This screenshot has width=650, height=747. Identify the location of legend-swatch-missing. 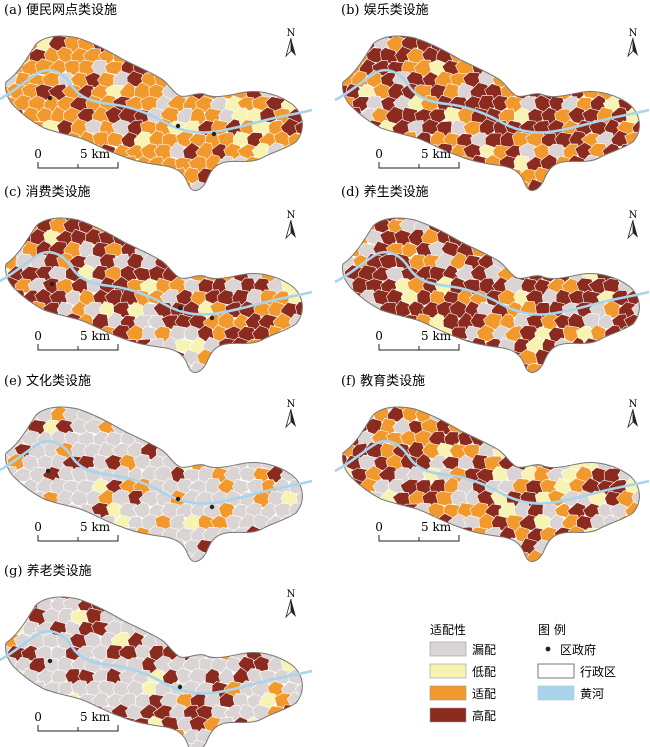
(448, 649).